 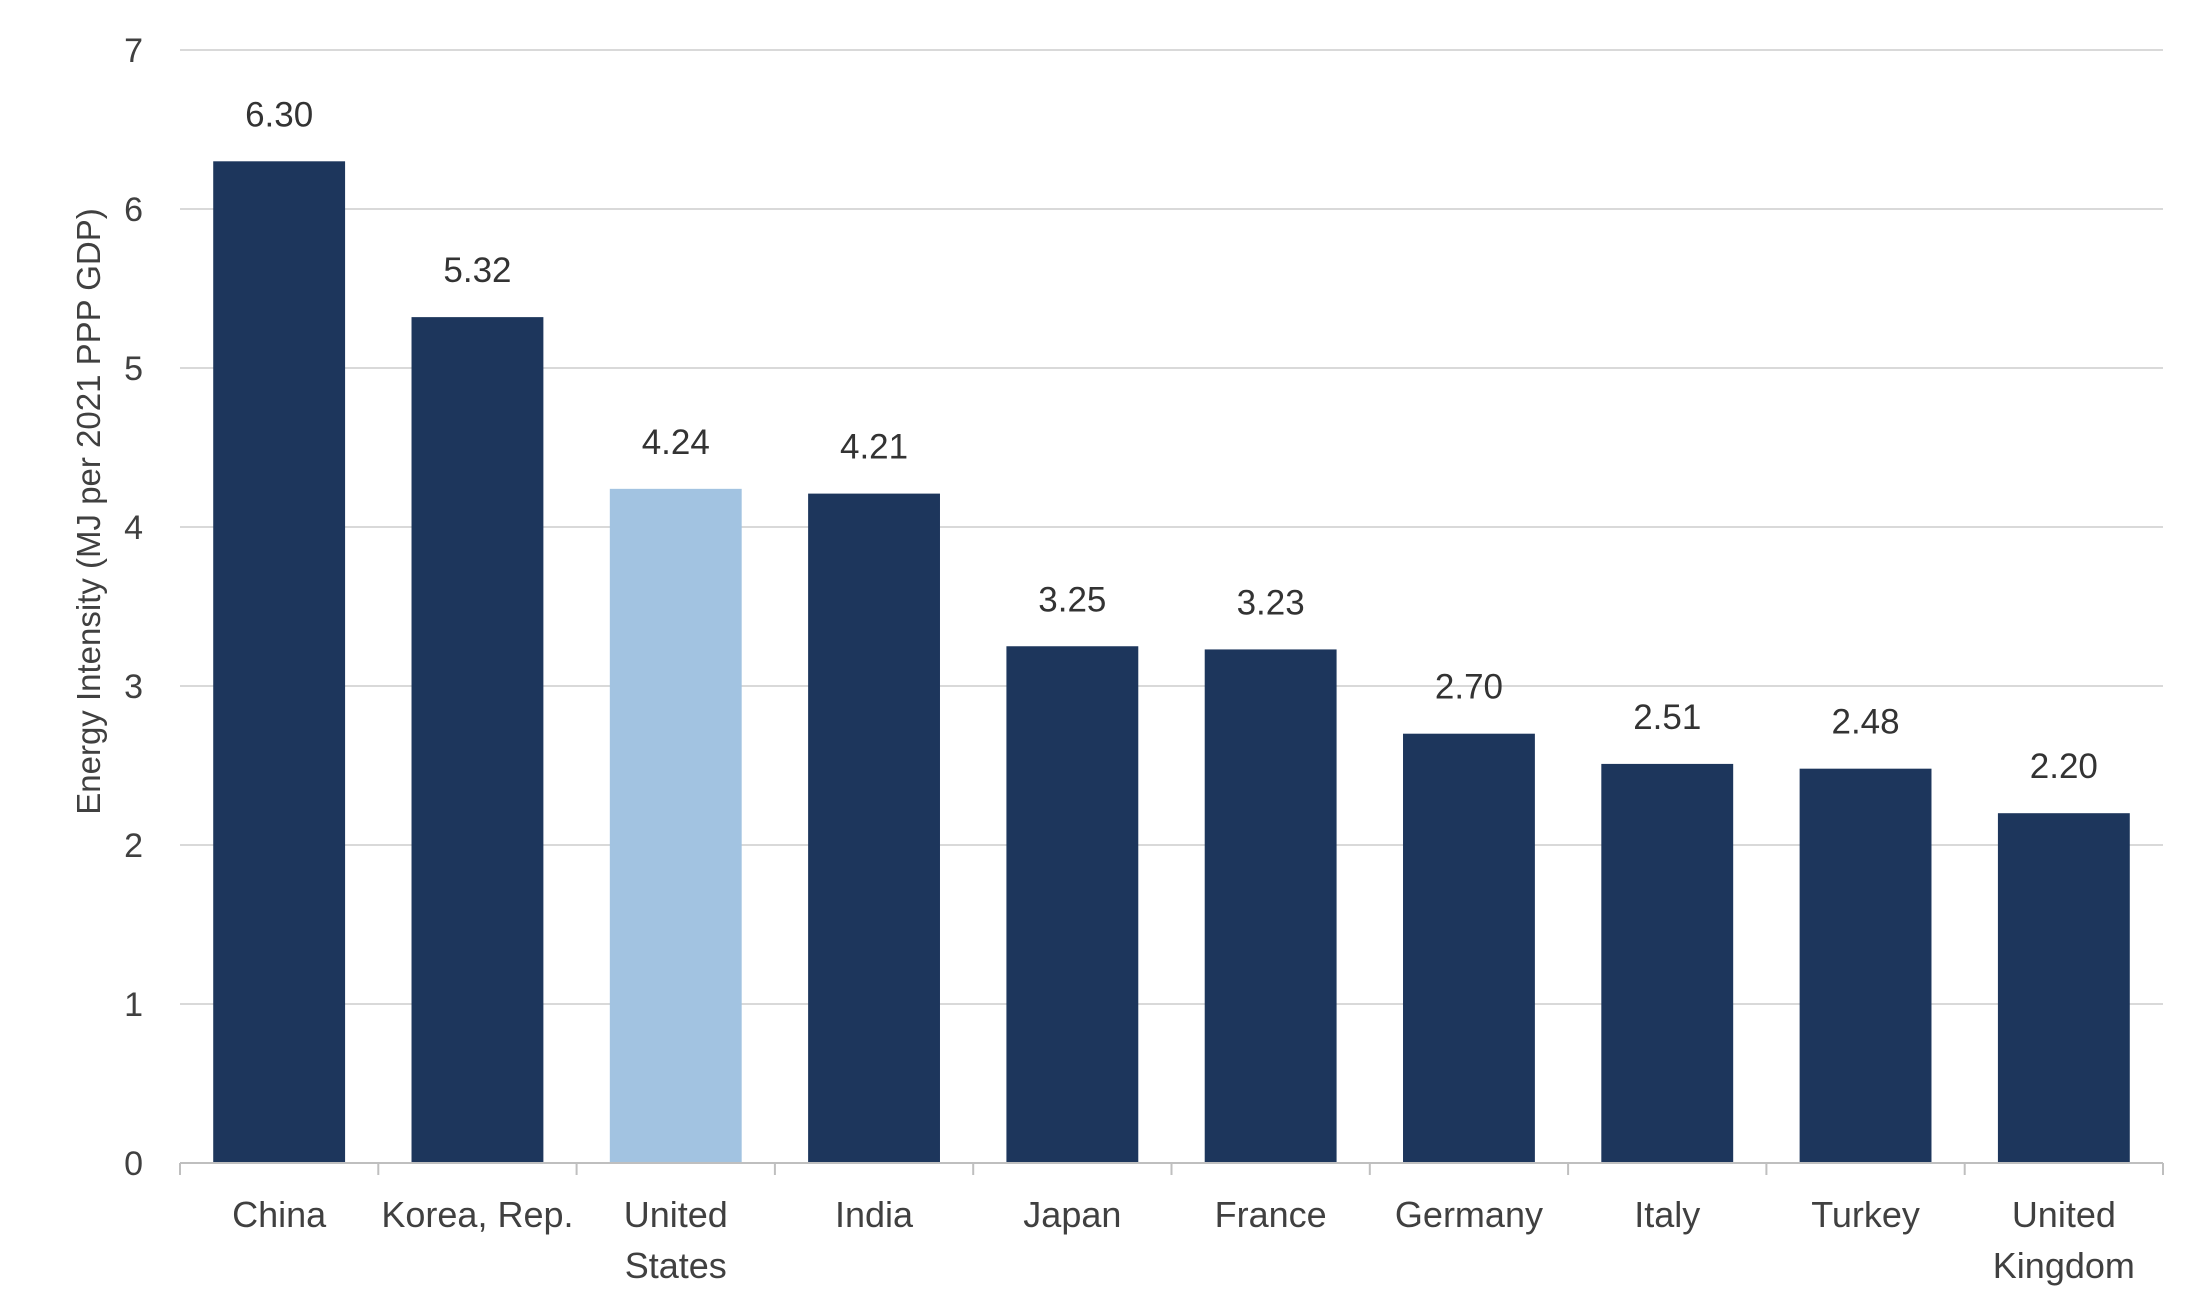 I want to click on x-tick-label-line: India, so click(x=874, y=1214).